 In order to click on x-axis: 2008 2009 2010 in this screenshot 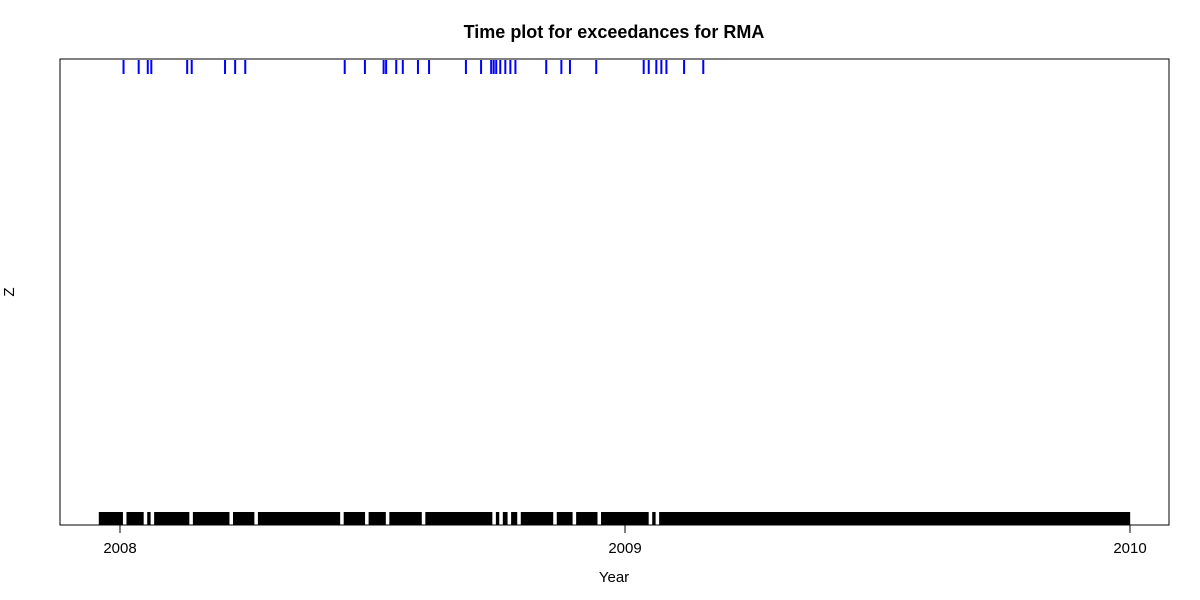, I will do `click(625, 540)`.